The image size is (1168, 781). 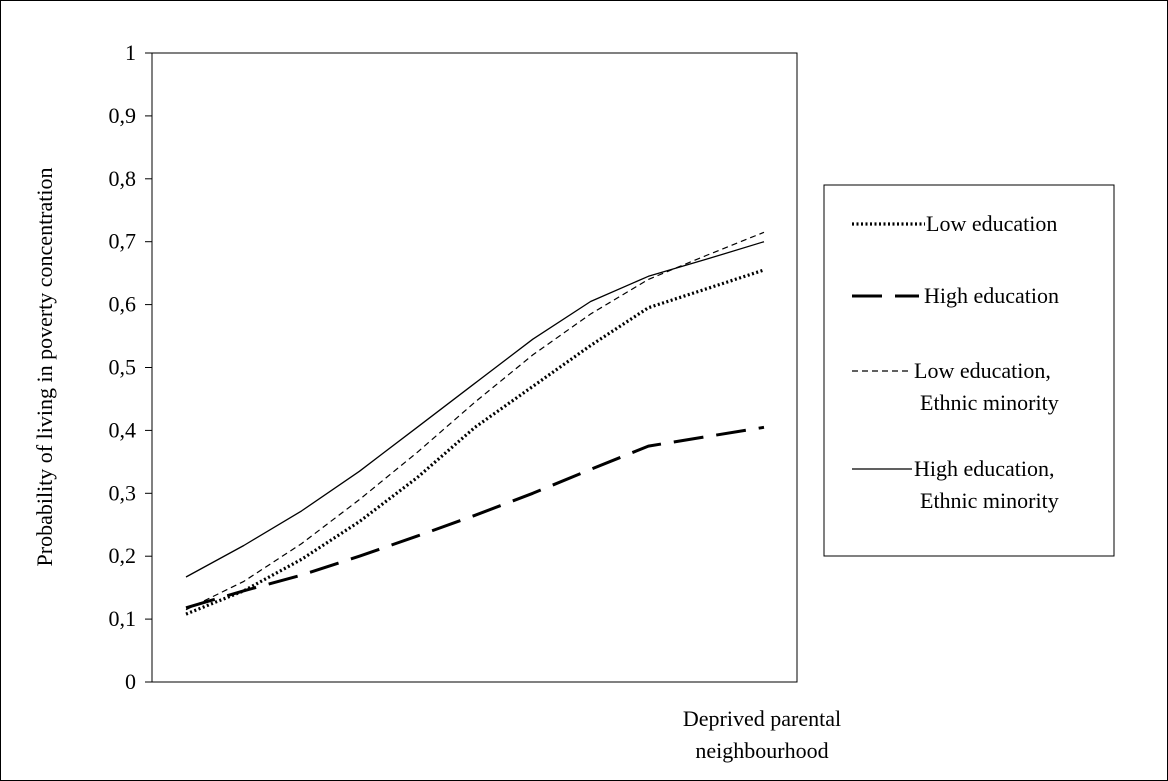 I want to click on y-axis-ticks: 0 0,1 0,2 0,3 0,4 0,5 0,6 0,7 0,8 0,9 1, so click(x=130, y=367).